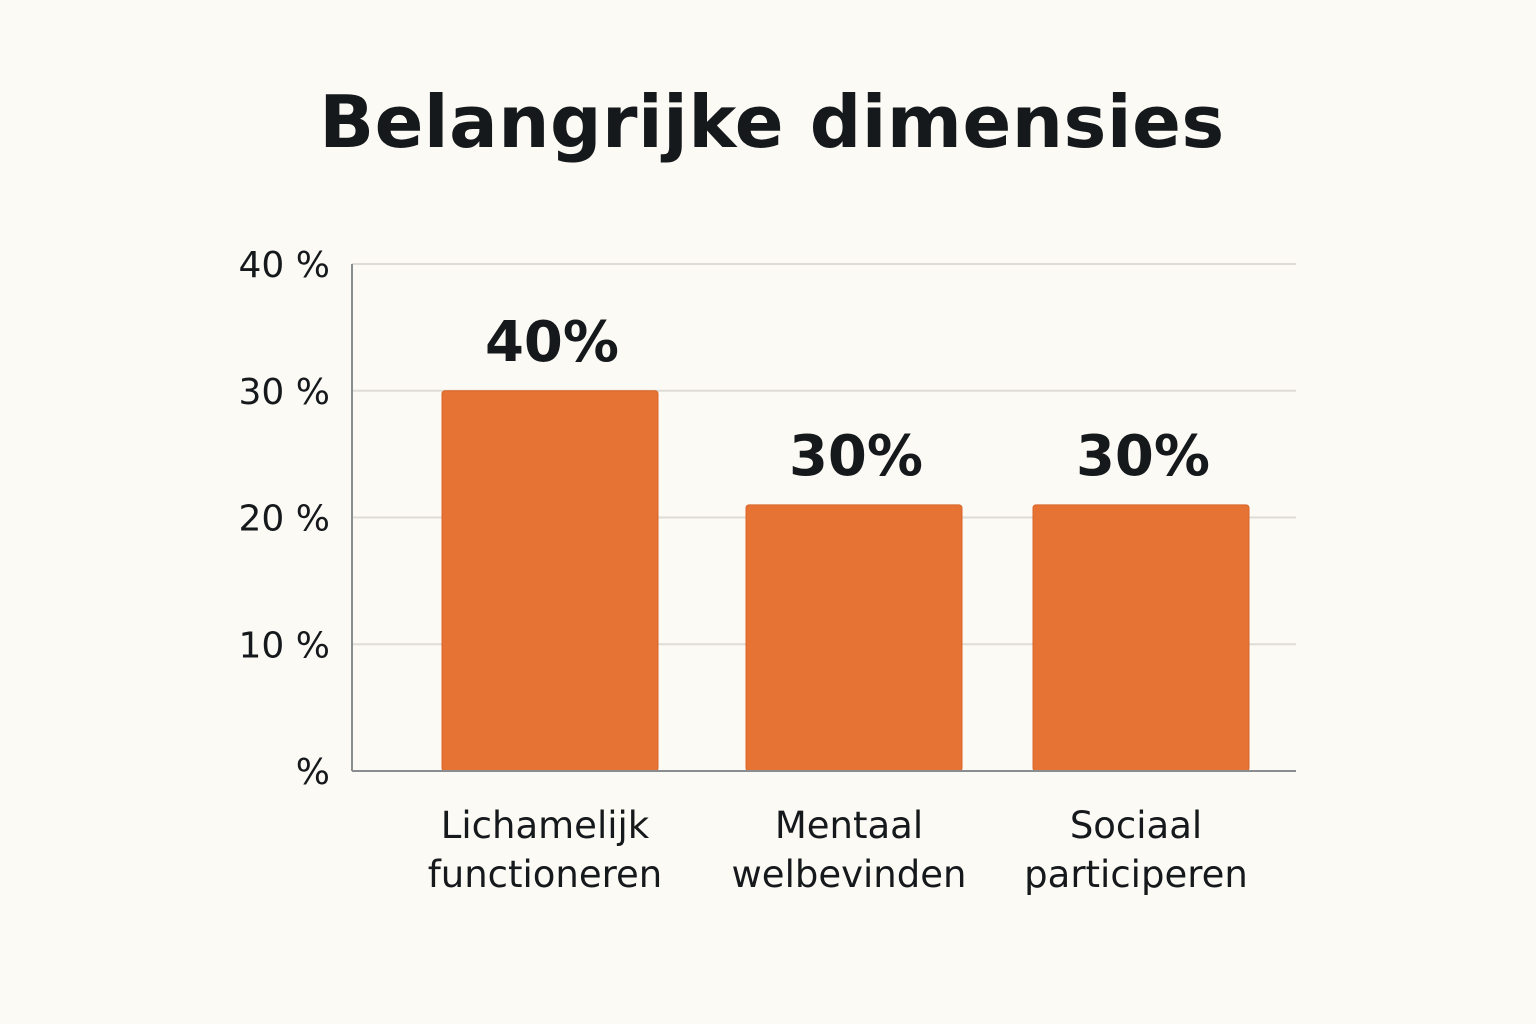 This screenshot has width=1536, height=1024. Describe the element at coordinates (847, 399) in the screenshot. I see `data-labels: 40% 30% 30%` at that location.